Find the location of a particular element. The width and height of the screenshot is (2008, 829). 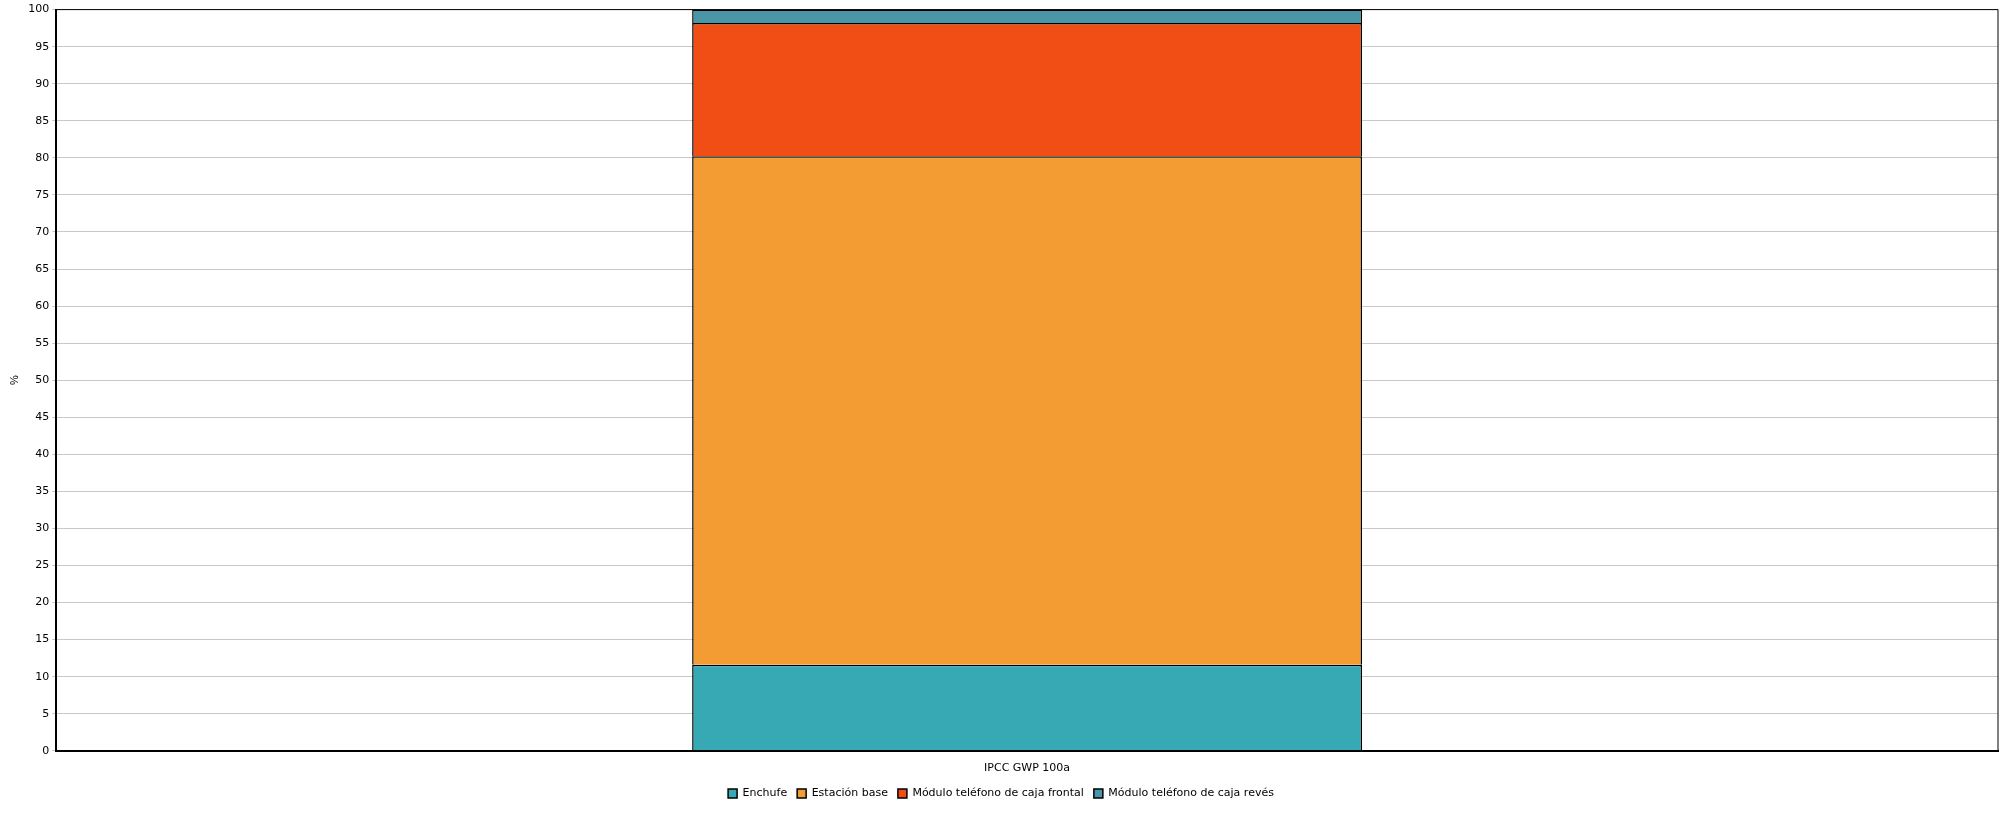

y-tick-label: 20 is located at coordinates (42, 602).